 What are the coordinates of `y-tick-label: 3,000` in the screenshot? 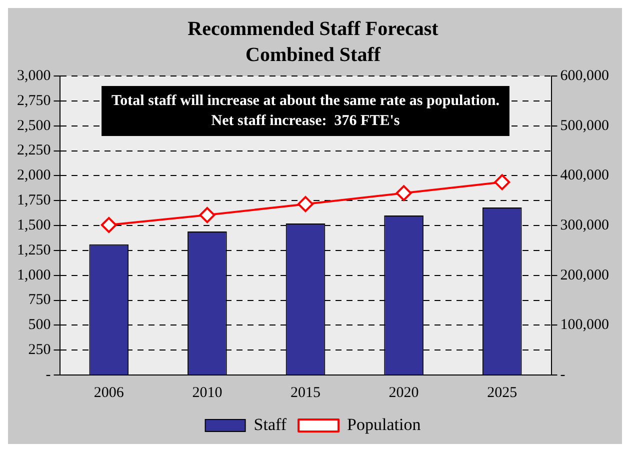 It's located at (34, 76).